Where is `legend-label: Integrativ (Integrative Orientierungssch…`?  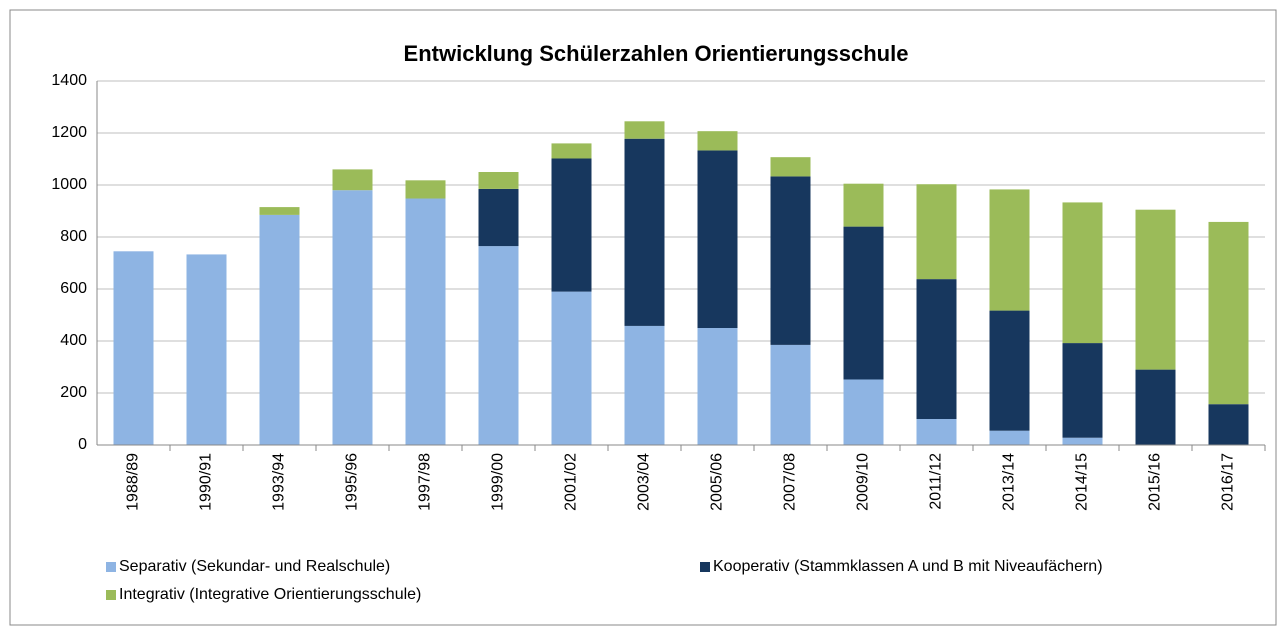 legend-label: Integrativ (Integrative Orientierungssch… is located at coordinates (270, 594).